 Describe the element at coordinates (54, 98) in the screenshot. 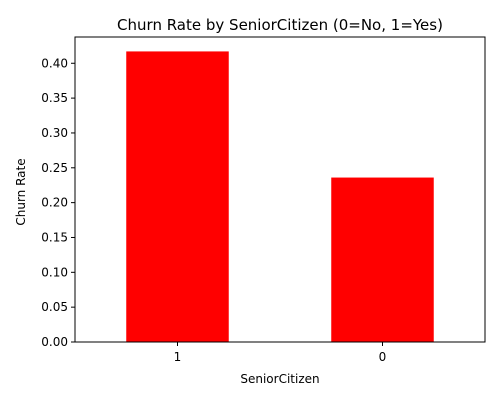

I see `y-tick-label: 0.35` at that location.